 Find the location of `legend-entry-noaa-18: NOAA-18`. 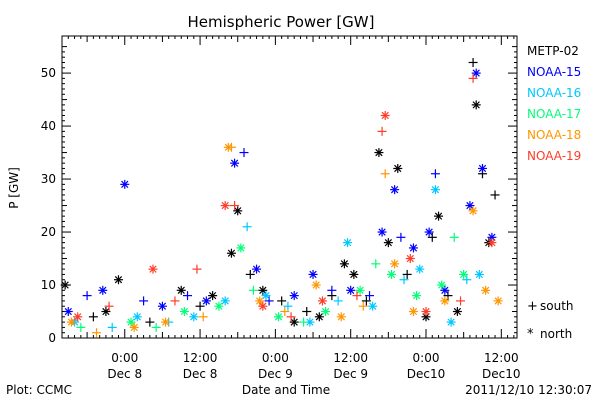

legend-entry-noaa-18: NOAA-18 is located at coordinates (554, 135).